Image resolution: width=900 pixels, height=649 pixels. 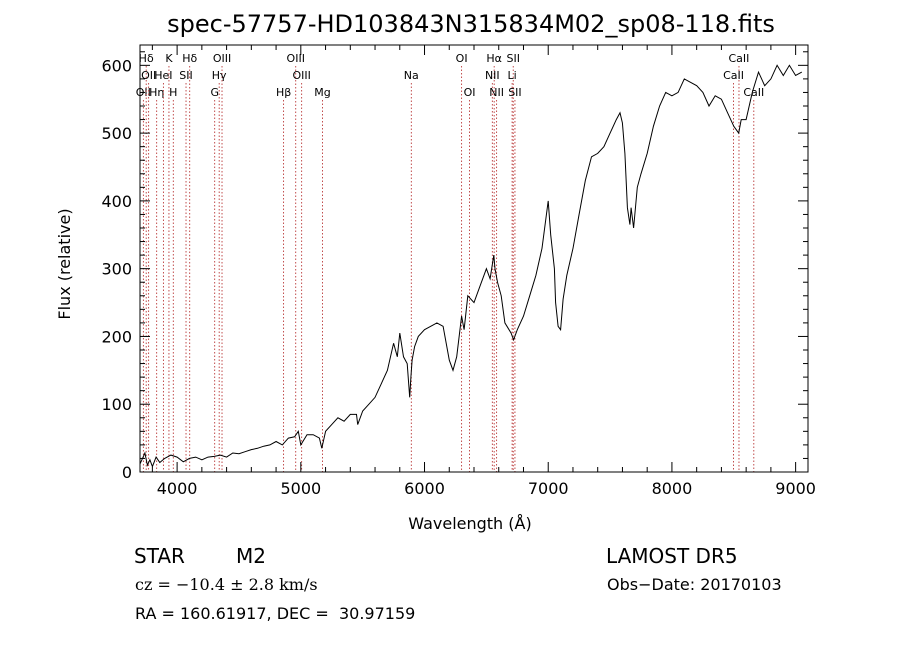 I want to click on y-tick-label-3: 300, so click(x=116, y=269).